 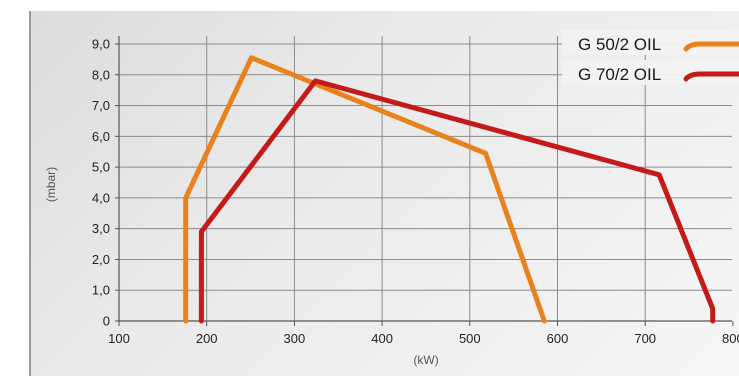 What do you see at coordinates (558, 338) in the screenshot?
I see `x-tick-label: 600` at bounding box center [558, 338].